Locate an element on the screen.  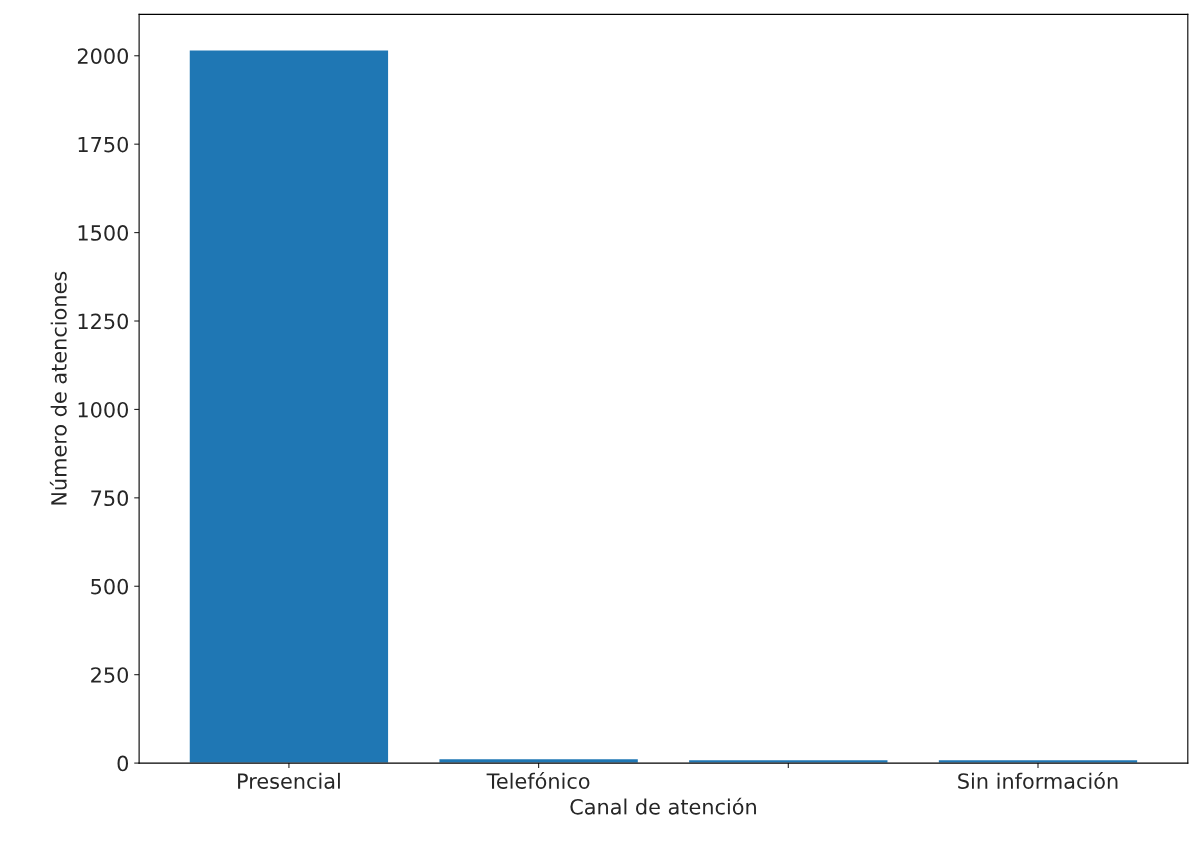
x-tick-label: Presencial is located at coordinates (289, 780).